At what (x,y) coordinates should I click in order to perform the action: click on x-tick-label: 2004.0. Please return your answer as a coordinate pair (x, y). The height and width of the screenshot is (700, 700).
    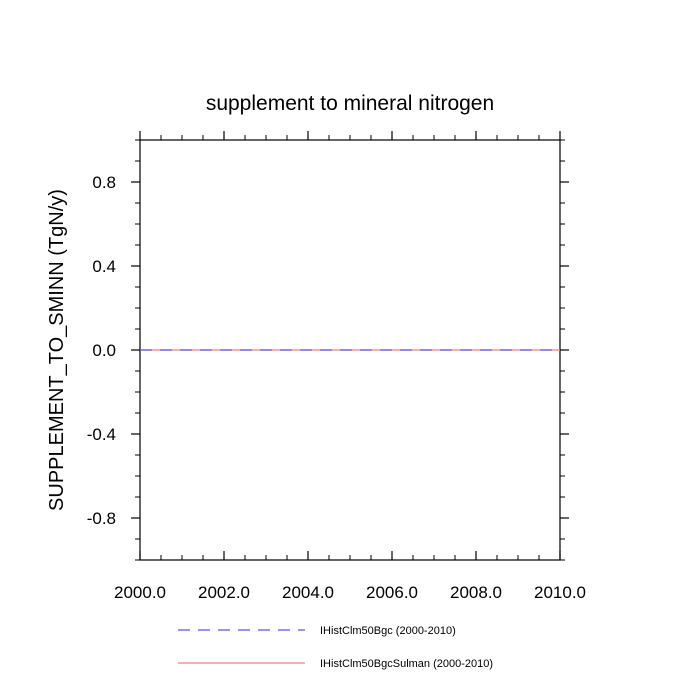
    Looking at the image, I should click on (308, 592).